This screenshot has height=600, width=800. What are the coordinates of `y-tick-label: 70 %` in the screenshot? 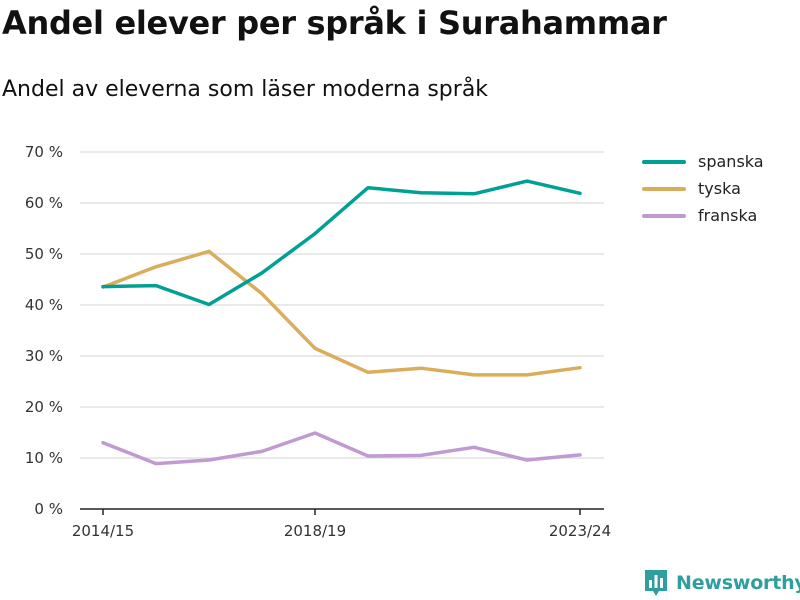 It's located at (44, 152).